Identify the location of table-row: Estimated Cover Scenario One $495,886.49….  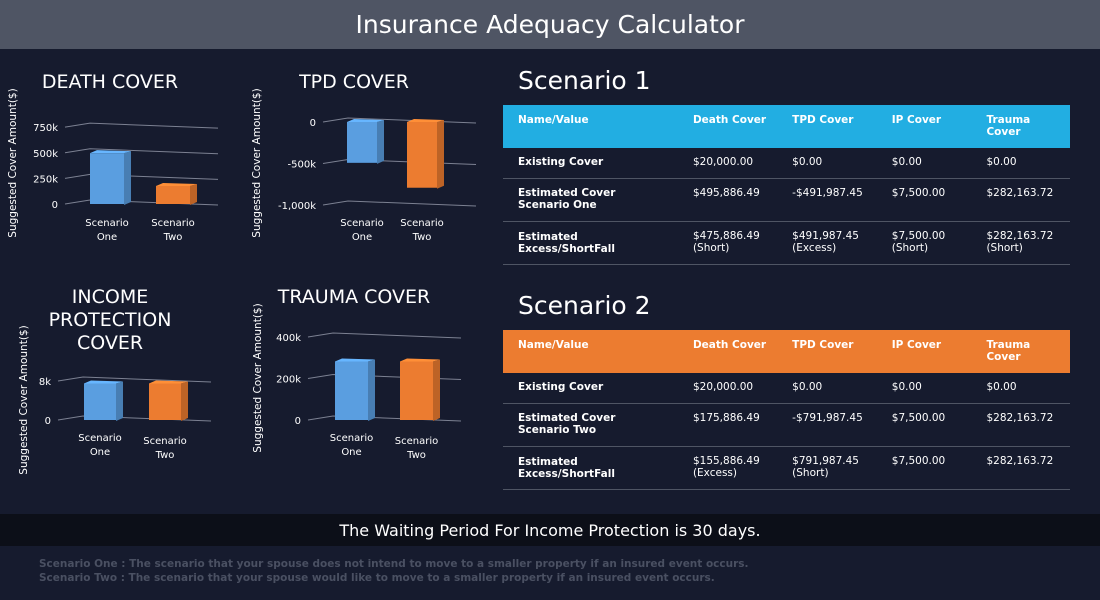
(786, 200).